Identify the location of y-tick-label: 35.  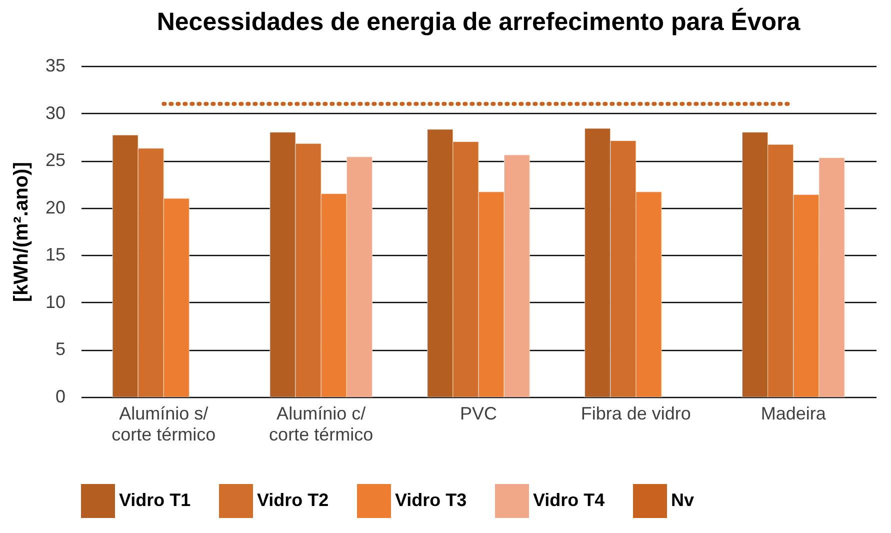
(55, 66).